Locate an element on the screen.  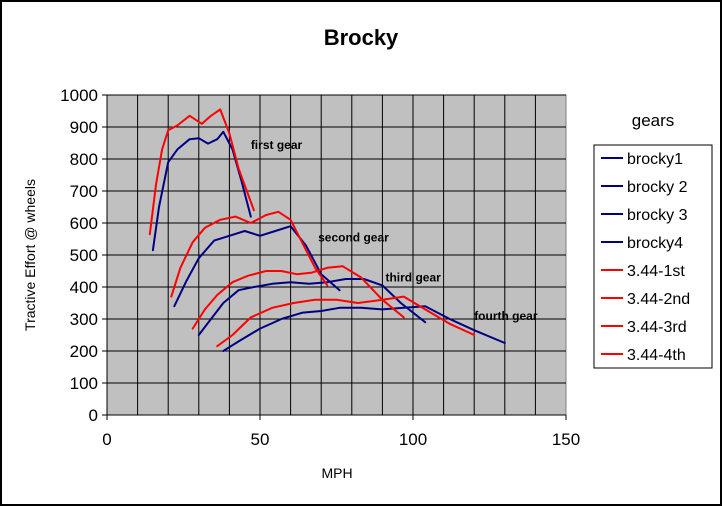
annotation-label: second gear is located at coordinates (353, 237).